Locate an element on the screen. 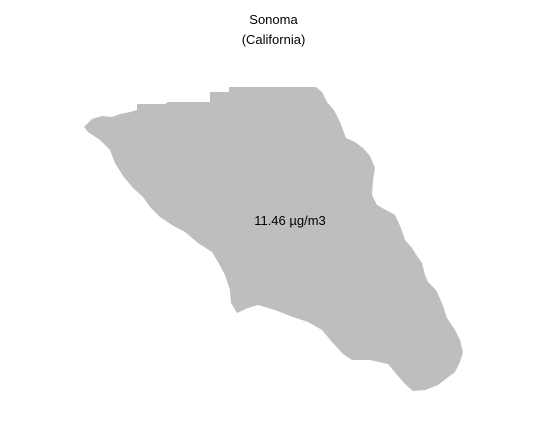  map-title: Sonoma is located at coordinates (273, 19).